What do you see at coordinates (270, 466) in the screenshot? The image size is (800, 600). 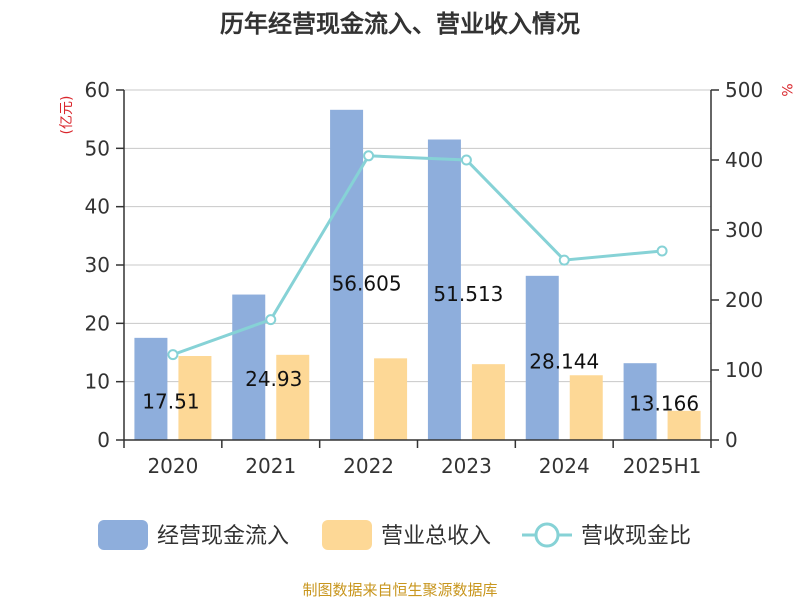 I see `x-tick-label: 2021` at bounding box center [270, 466].